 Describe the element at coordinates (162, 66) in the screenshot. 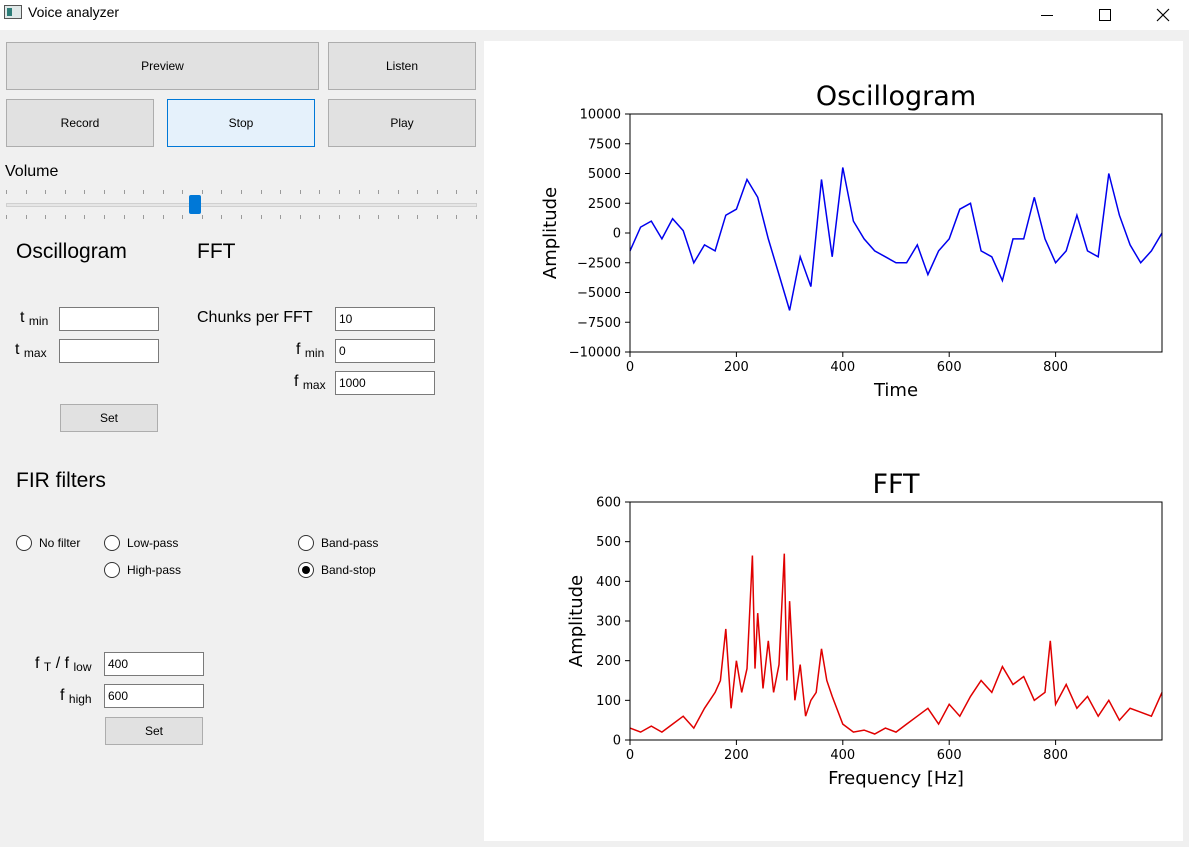

I see `preview-button: Preview` at that location.